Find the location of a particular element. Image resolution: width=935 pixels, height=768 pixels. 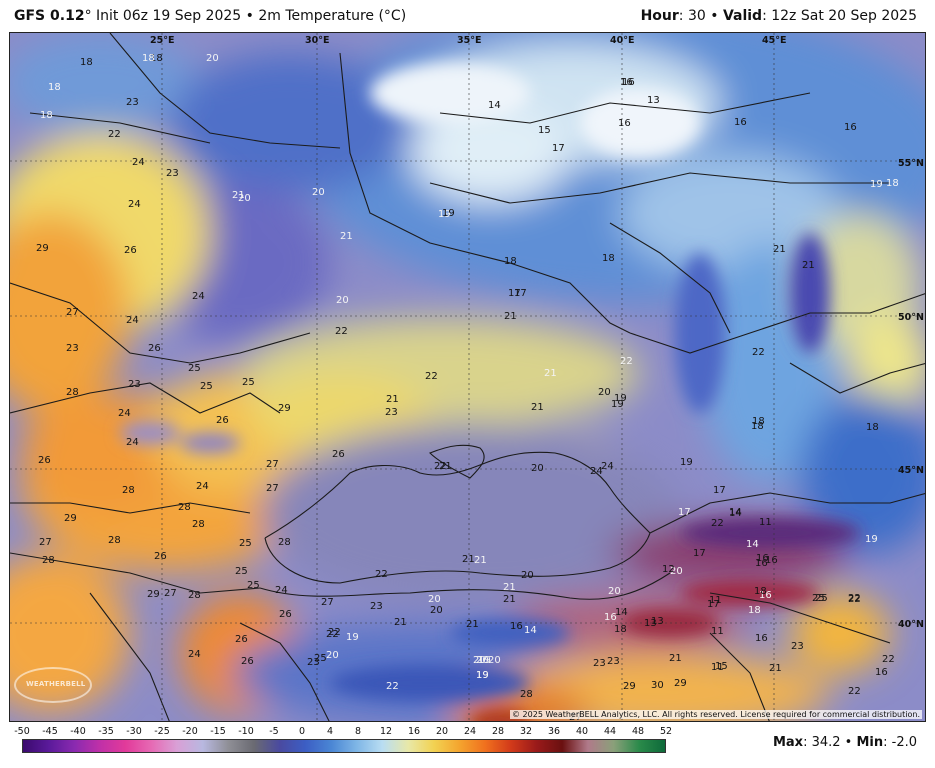

temperature-label: 27 is located at coordinates (272, 488).